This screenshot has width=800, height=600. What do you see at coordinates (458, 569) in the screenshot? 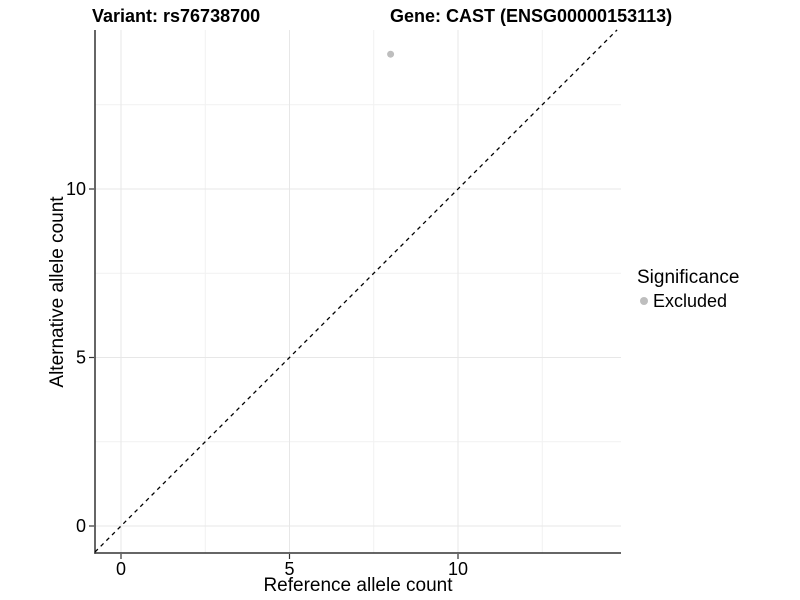
I see `x-tick-label: 10` at bounding box center [458, 569].